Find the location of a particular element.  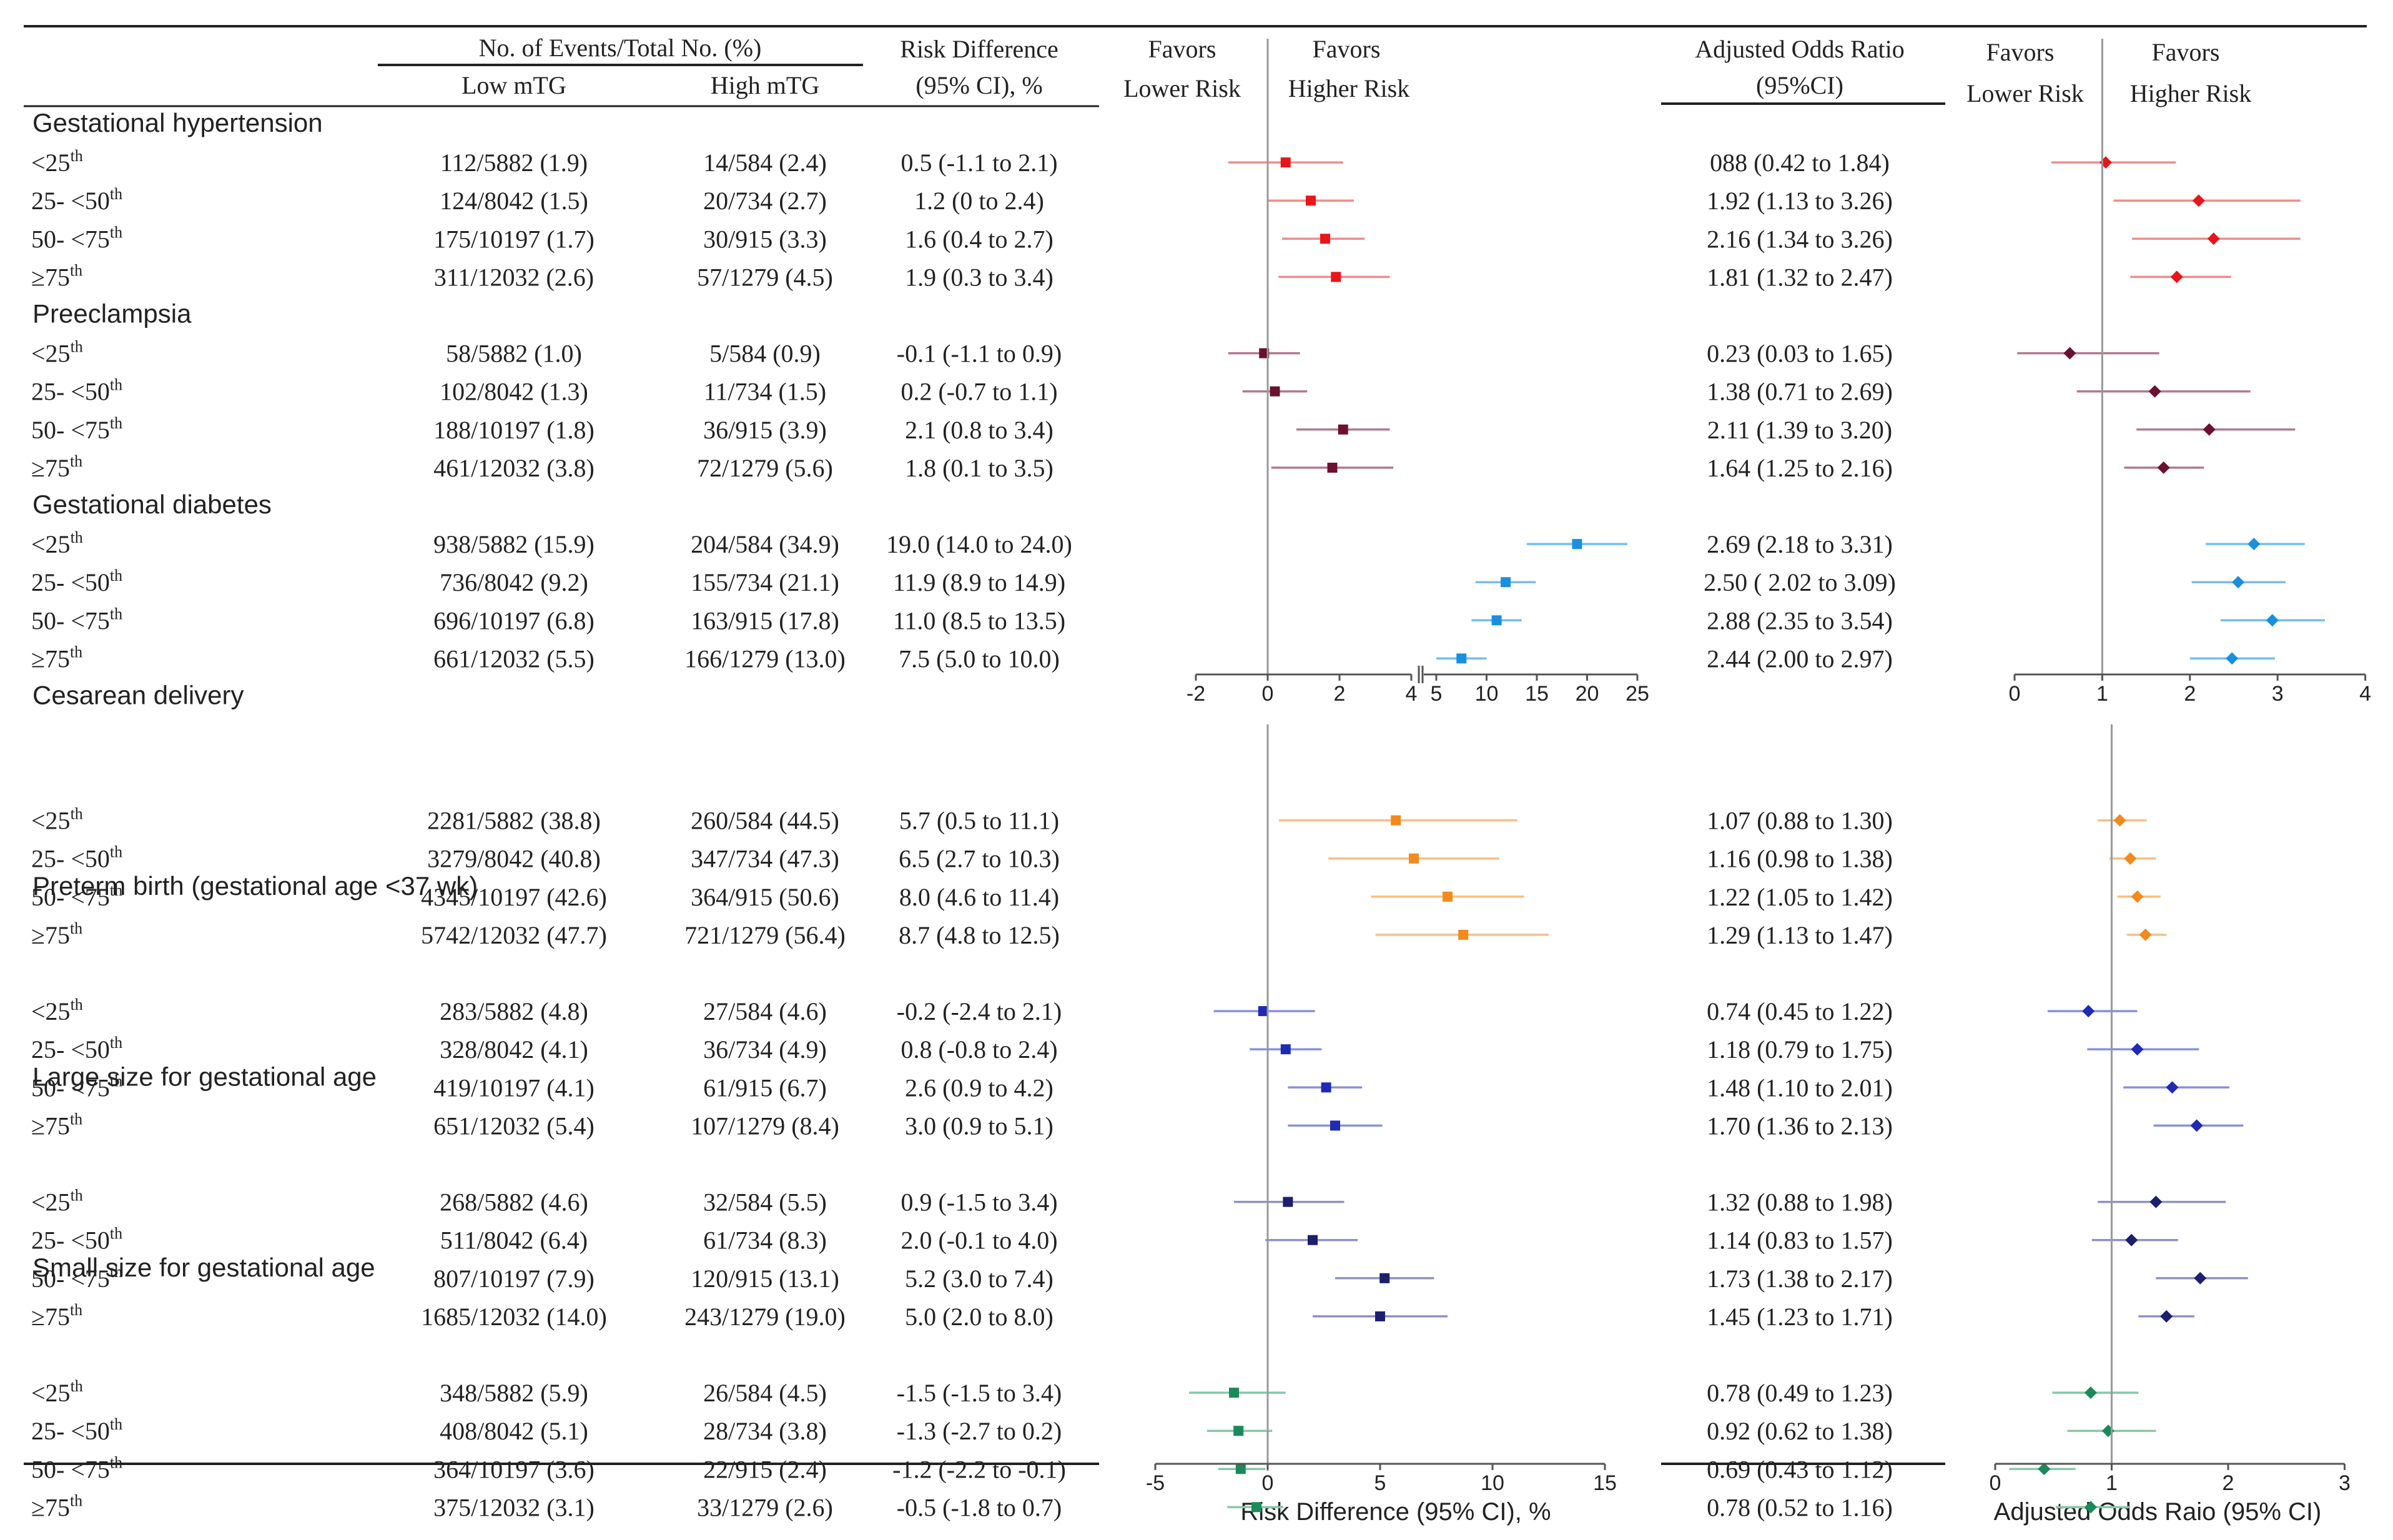

high-mtg-value: 166/1279 (13.0) is located at coordinates (765, 658).